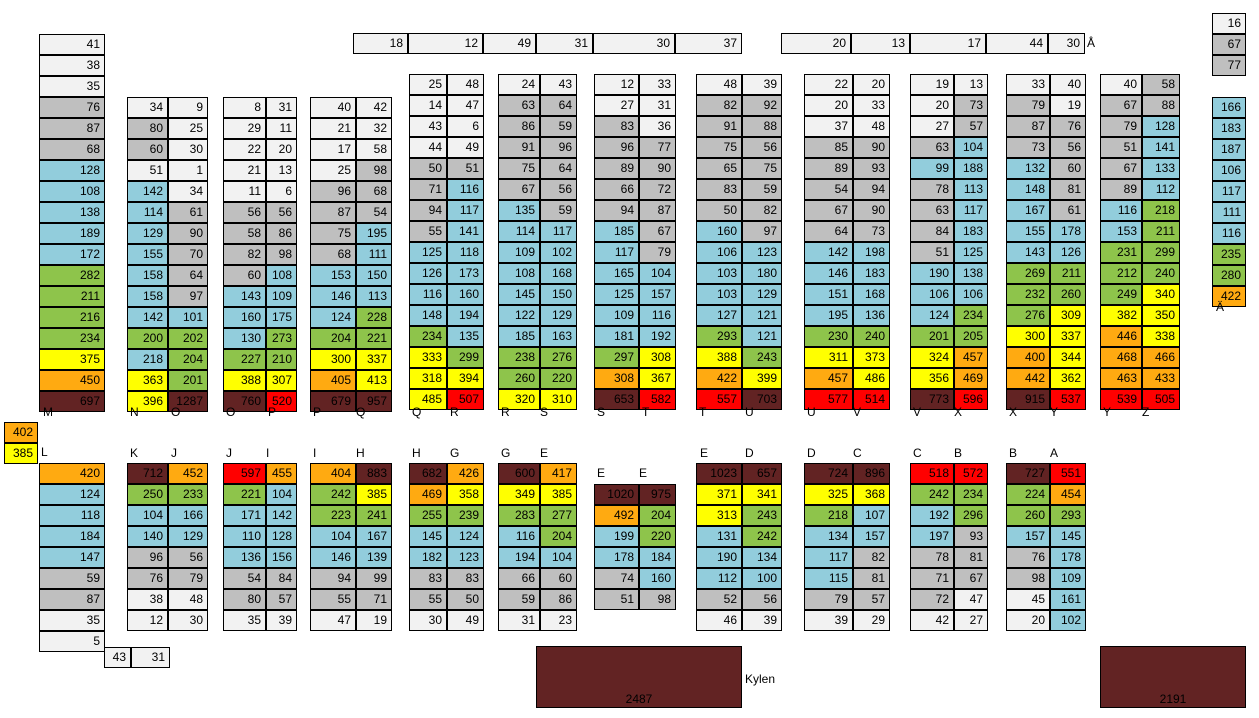  What do you see at coordinates (558, 620) in the screenshot?
I see `cell-e-7: 23` at bounding box center [558, 620].